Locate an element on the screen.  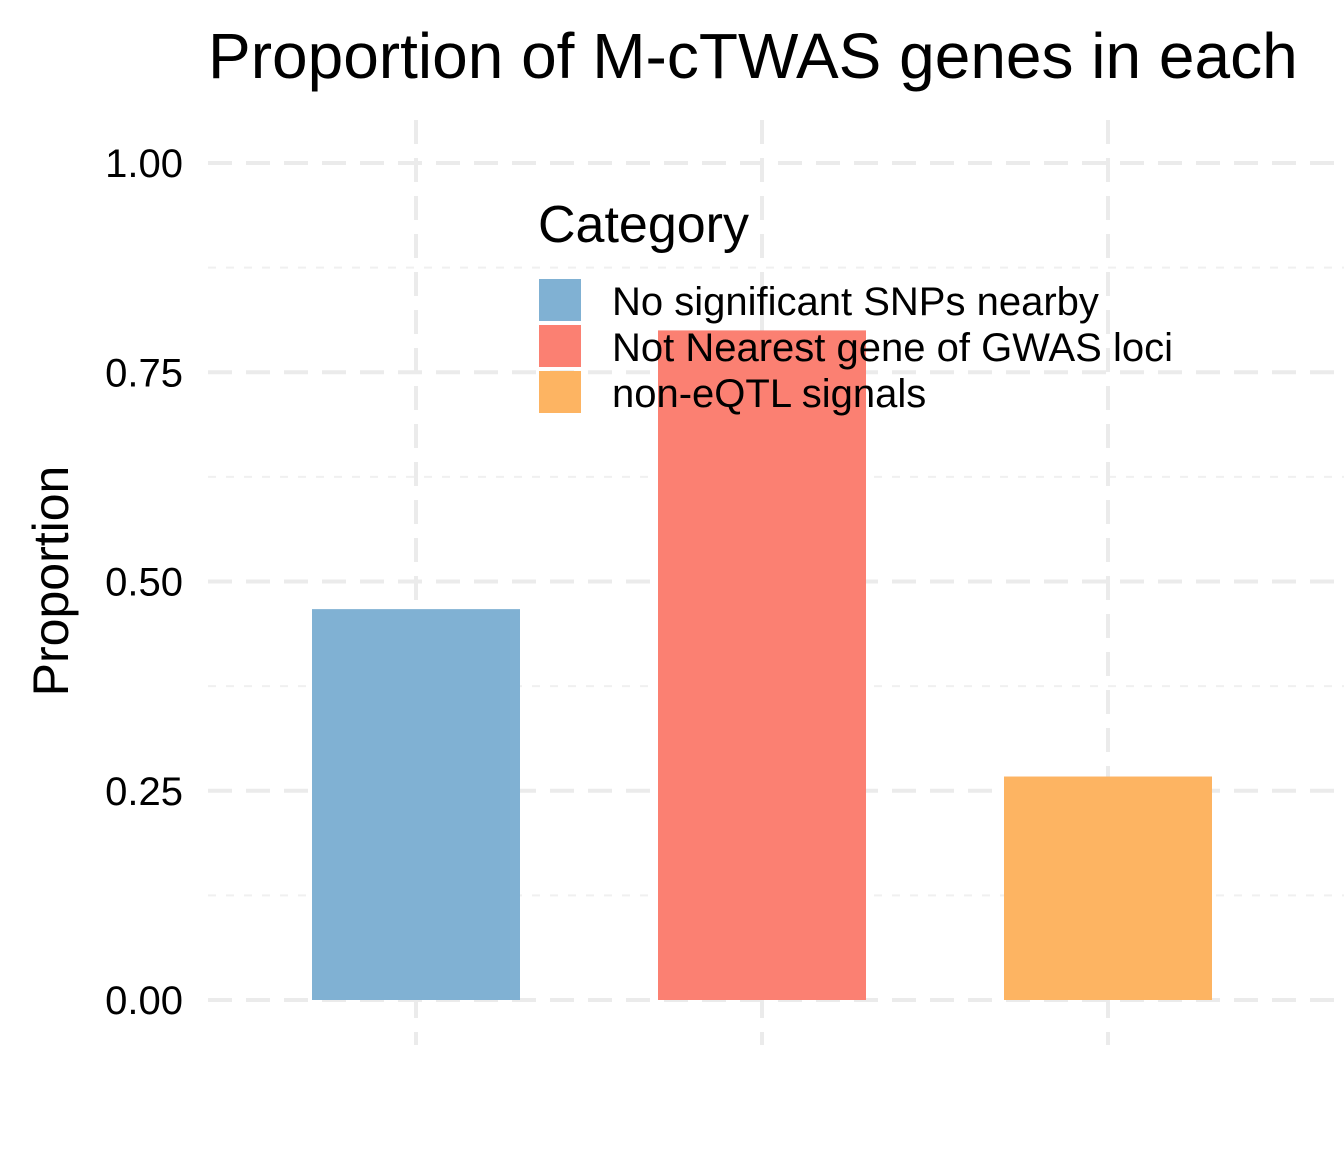
legend-label-1: No significant SNPs nearby is located at coordinates (855, 302).